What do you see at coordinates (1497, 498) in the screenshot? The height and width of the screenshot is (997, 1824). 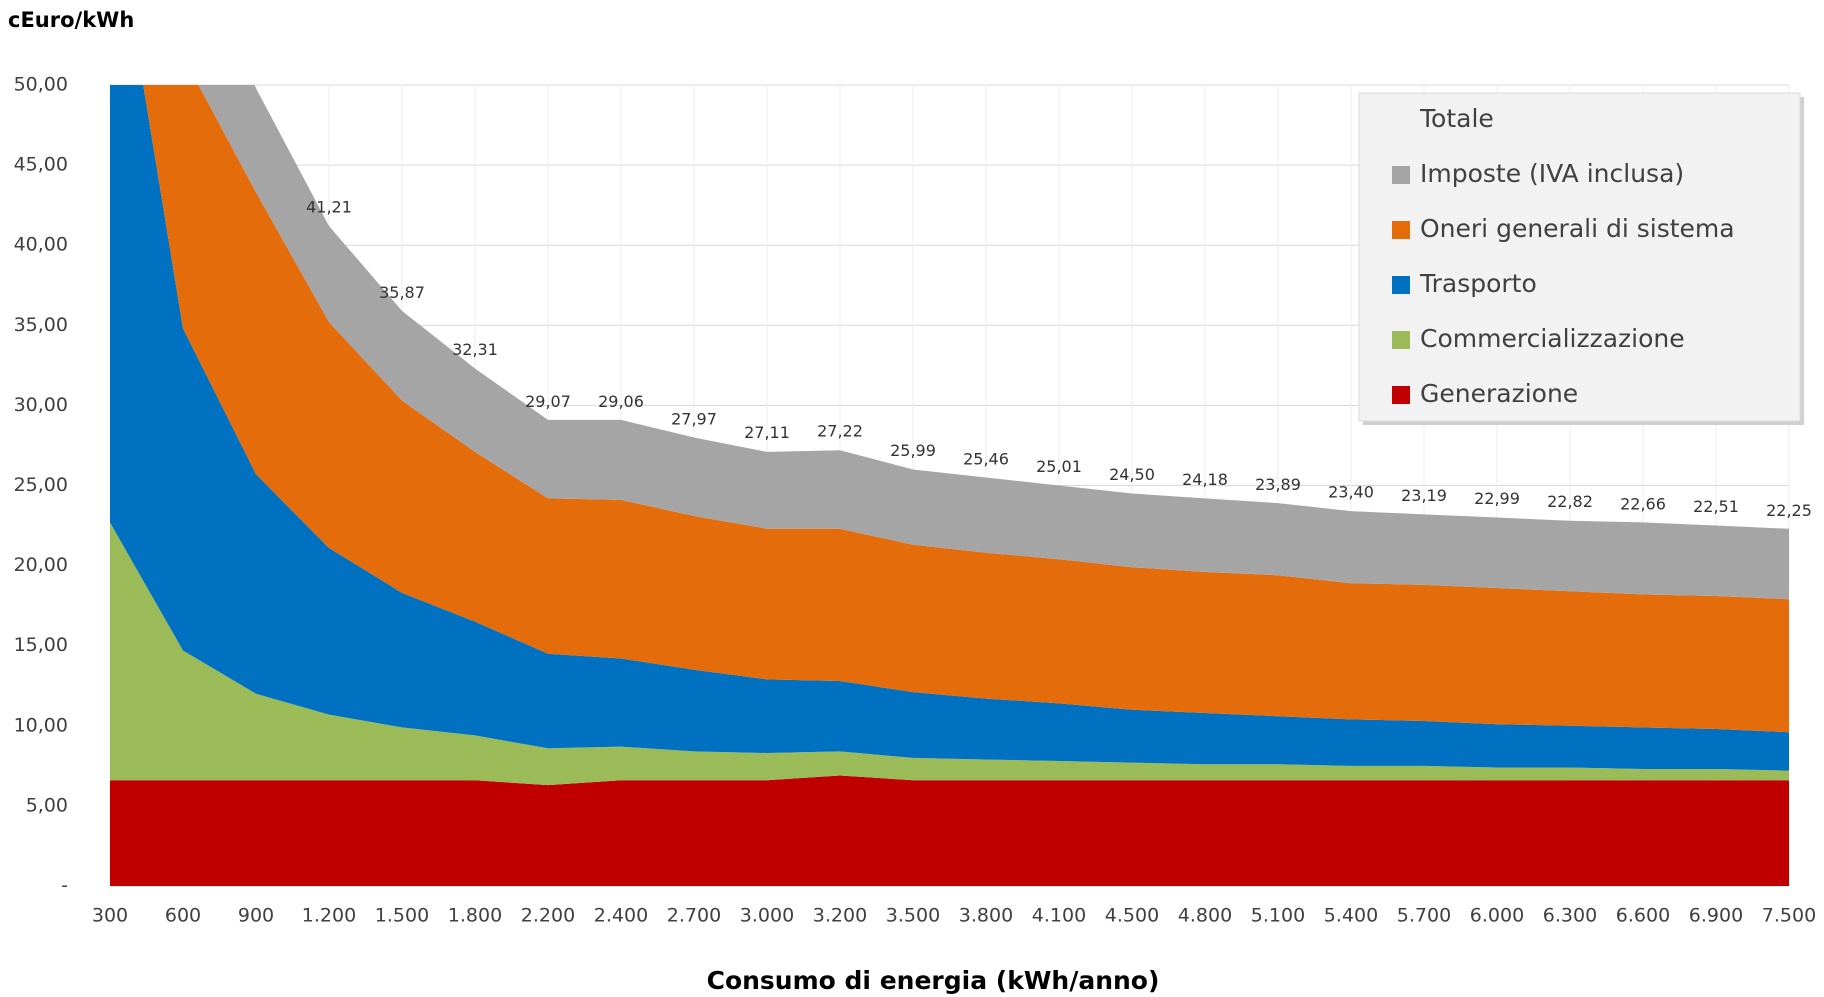 I see `total-label: 22,99` at bounding box center [1497, 498].